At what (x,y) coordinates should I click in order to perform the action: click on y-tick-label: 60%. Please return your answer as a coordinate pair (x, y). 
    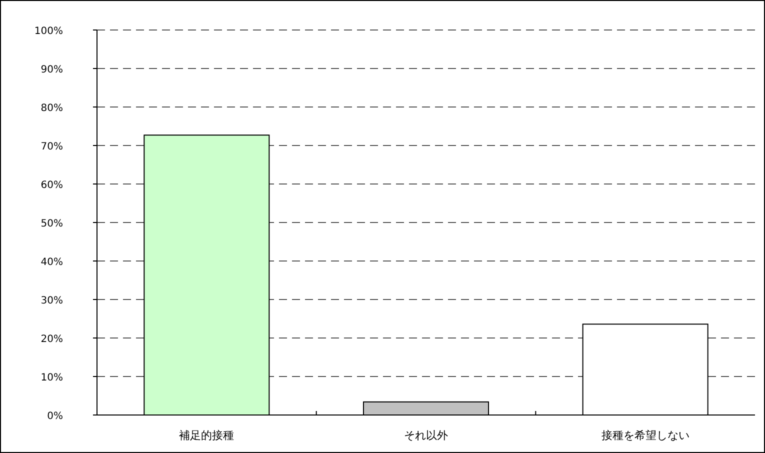
    Looking at the image, I should click on (51, 185).